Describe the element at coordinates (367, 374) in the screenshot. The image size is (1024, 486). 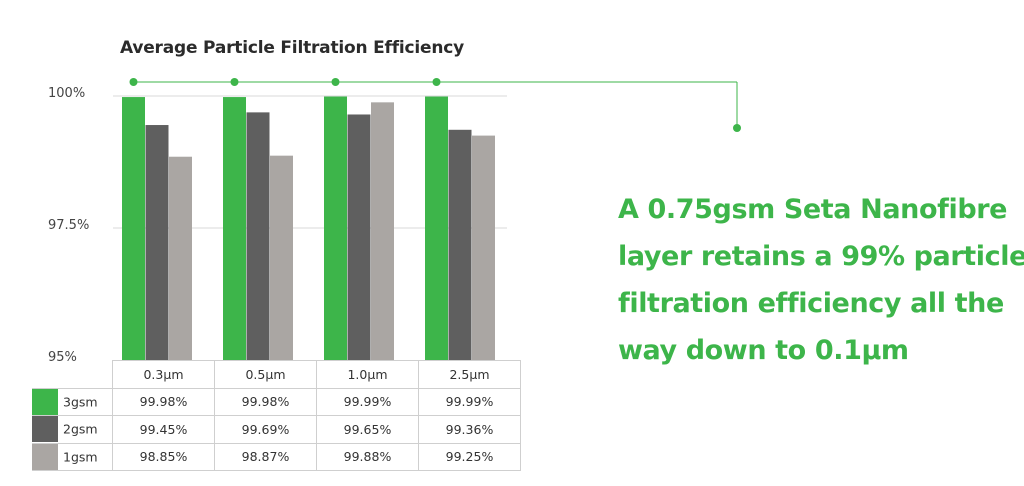
I see `category-label: 1.0µm` at that location.